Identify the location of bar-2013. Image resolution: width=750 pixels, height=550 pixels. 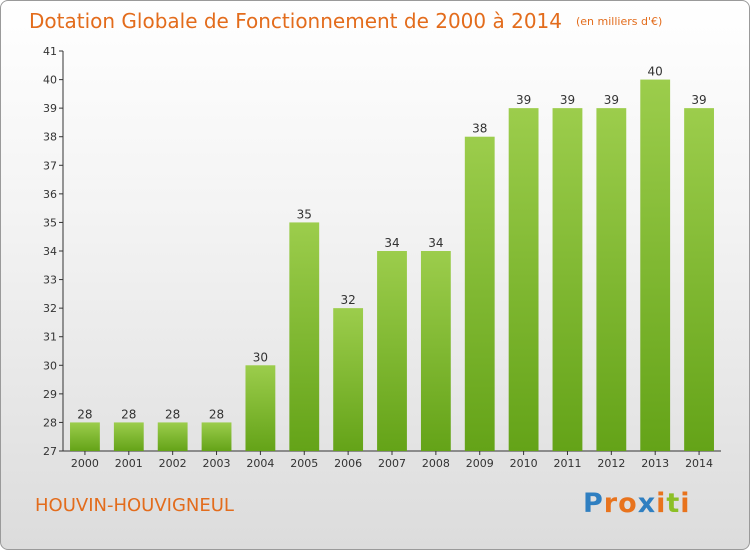
(655, 265).